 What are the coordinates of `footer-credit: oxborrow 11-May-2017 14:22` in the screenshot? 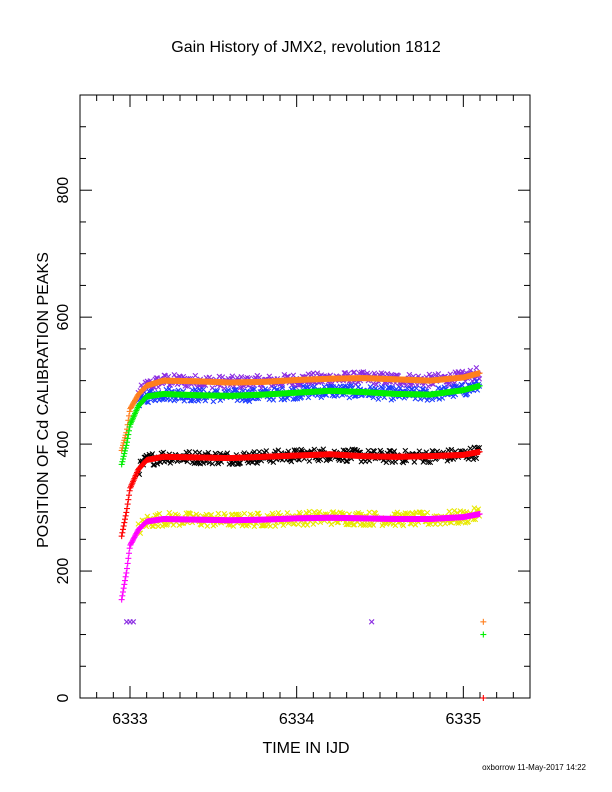 It's located at (534, 767).